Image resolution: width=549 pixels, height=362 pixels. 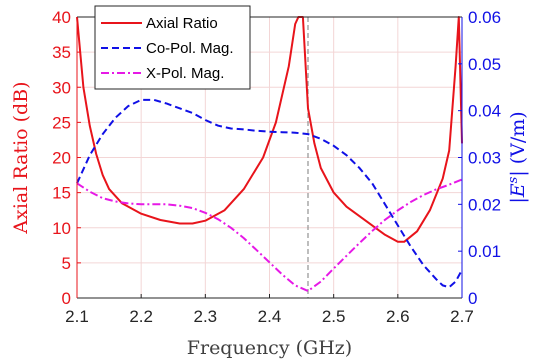 I want to click on x-tick-label: 2.7, so click(x=462, y=316).